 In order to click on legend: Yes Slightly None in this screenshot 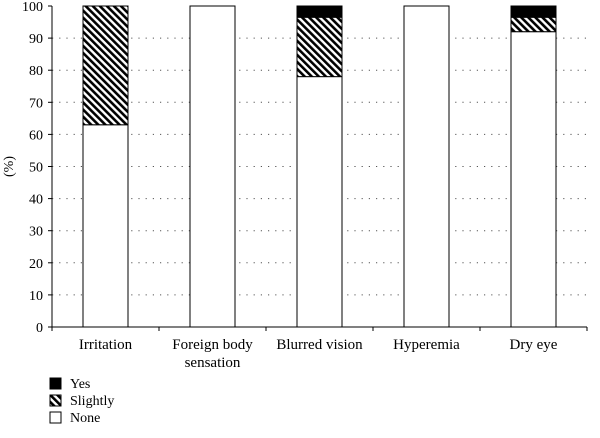, I will do `click(81, 401)`.